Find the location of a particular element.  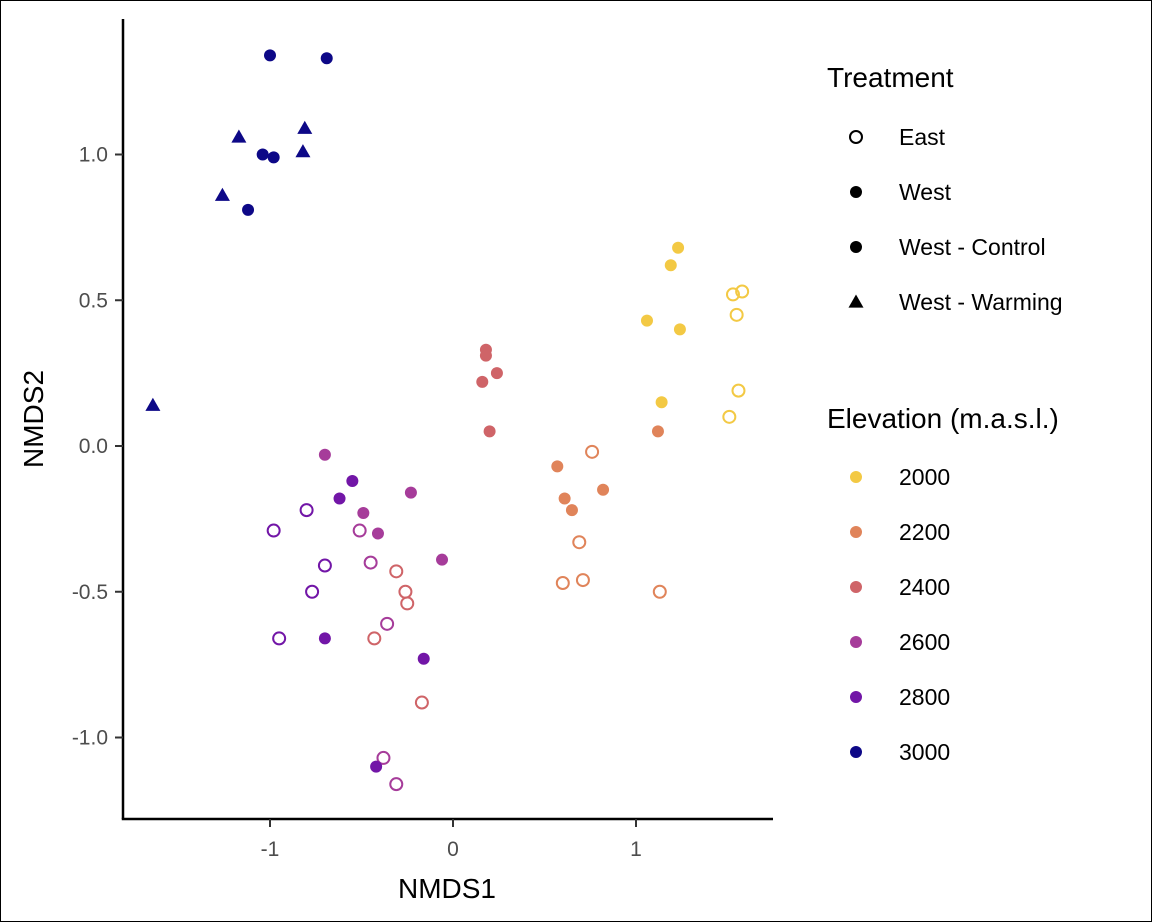

legend-title-treatment: Treatment is located at coordinates (890, 77).